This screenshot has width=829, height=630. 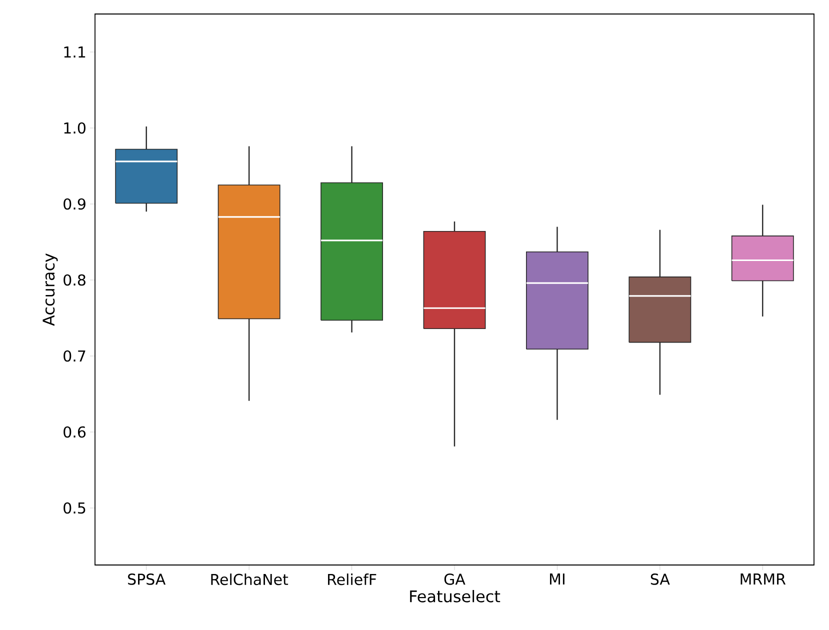 What do you see at coordinates (75, 128) in the screenshot?
I see `y-tick-label: 1.0` at bounding box center [75, 128].